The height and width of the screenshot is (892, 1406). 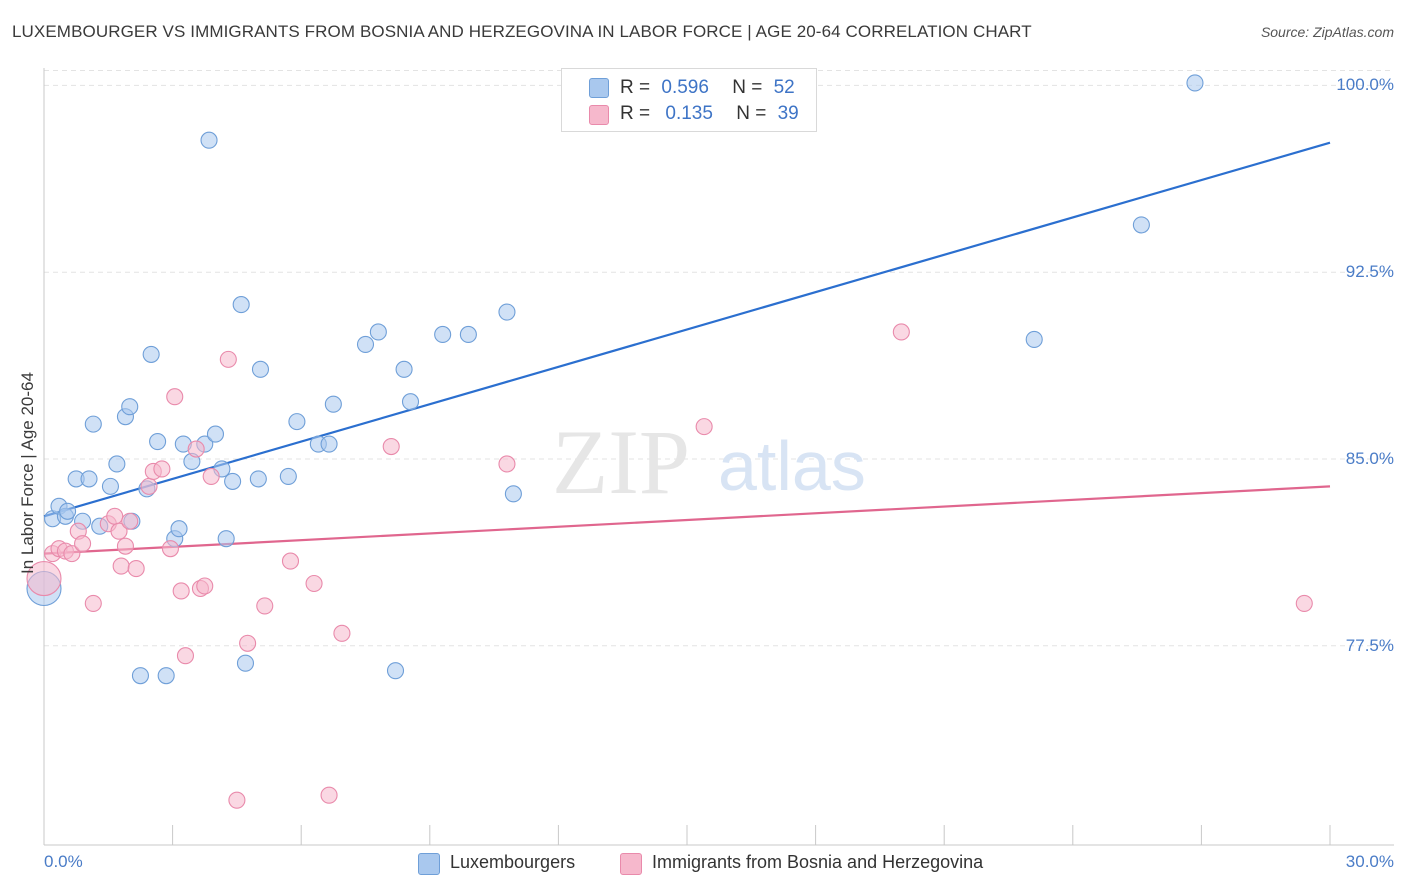 I want to click on watermark-atlas: atlas, so click(x=792, y=466).